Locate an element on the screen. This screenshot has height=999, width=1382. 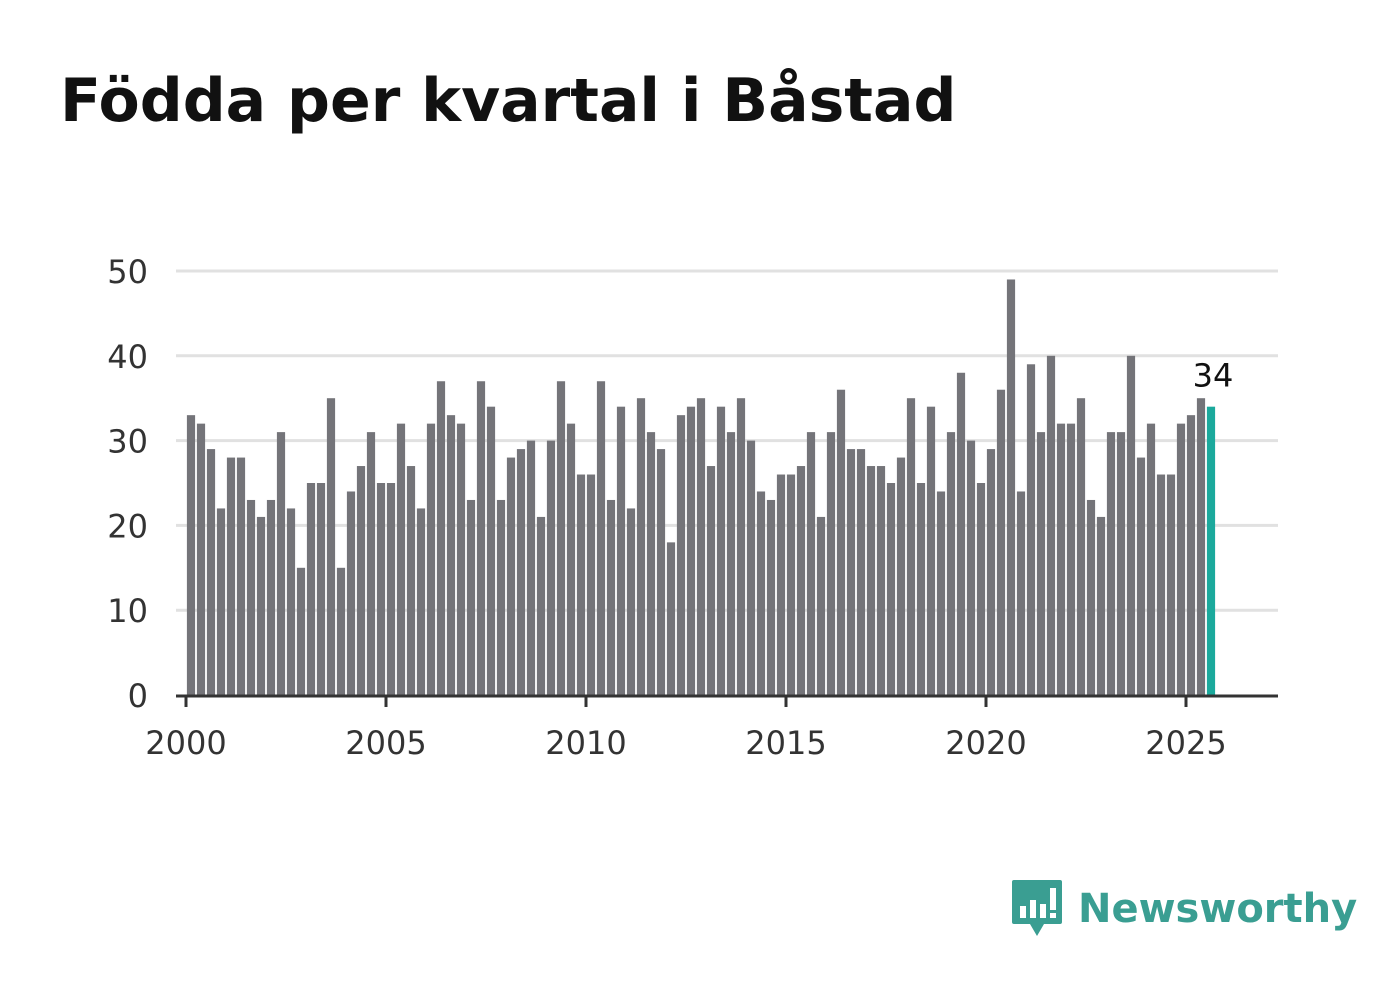
newsworthy-logo: Newsworthy is located at coordinates (1183, 909).